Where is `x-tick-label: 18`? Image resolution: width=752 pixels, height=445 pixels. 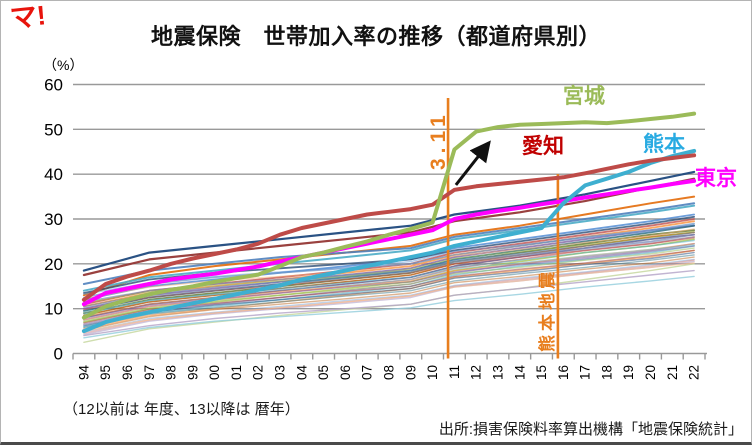 x-tick-label: 18 is located at coordinates (606, 372).